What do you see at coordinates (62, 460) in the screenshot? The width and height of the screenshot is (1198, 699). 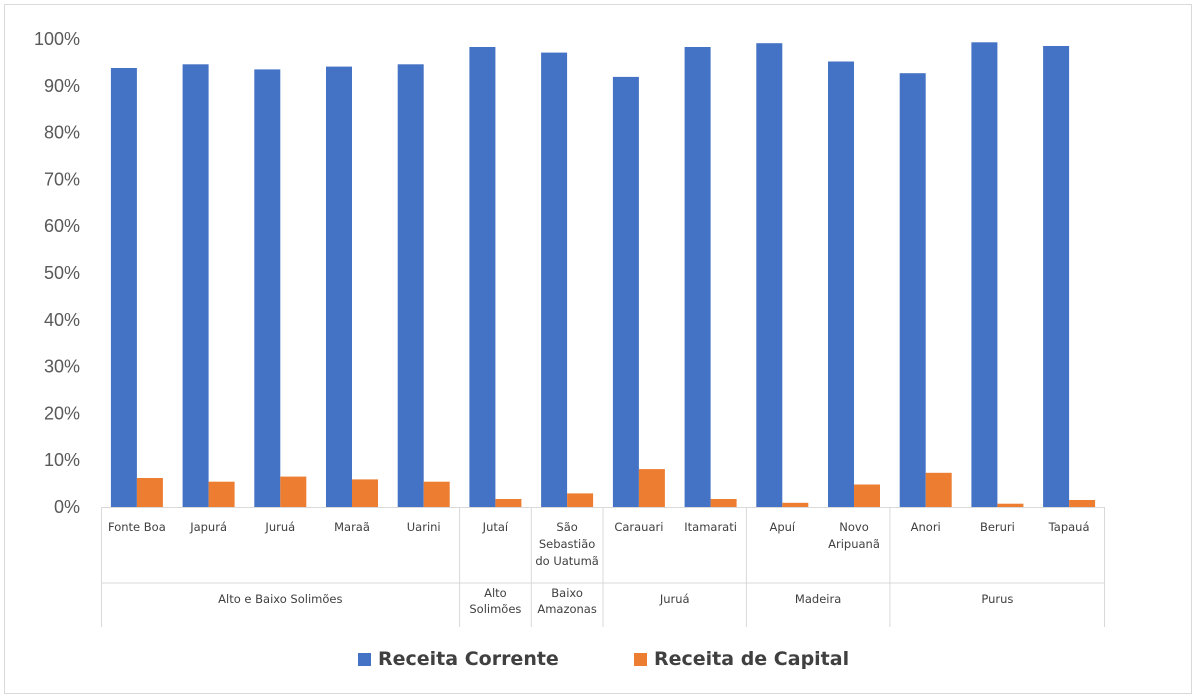 I see `y-tick-label: 10%` at bounding box center [62, 460].